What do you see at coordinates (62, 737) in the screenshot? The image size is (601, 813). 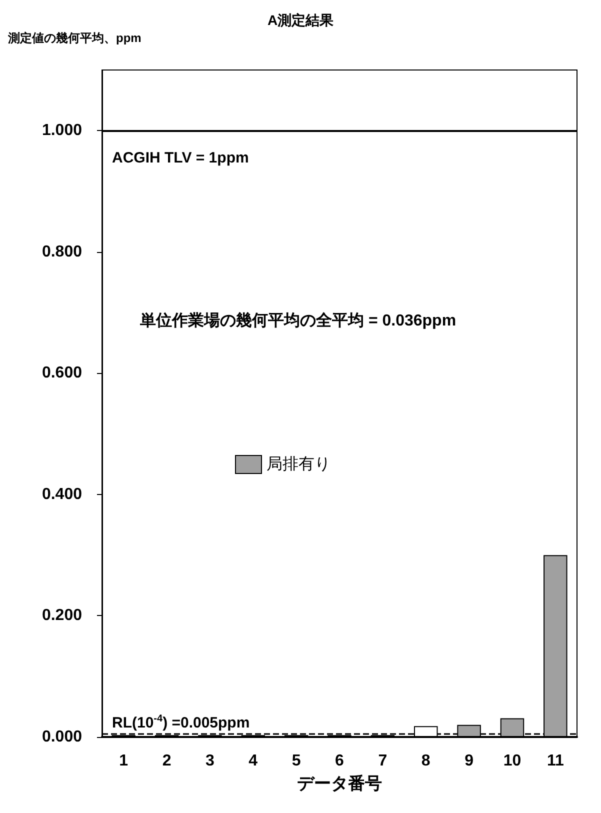 I see `y-tick-label: 0.000` at bounding box center [62, 737].